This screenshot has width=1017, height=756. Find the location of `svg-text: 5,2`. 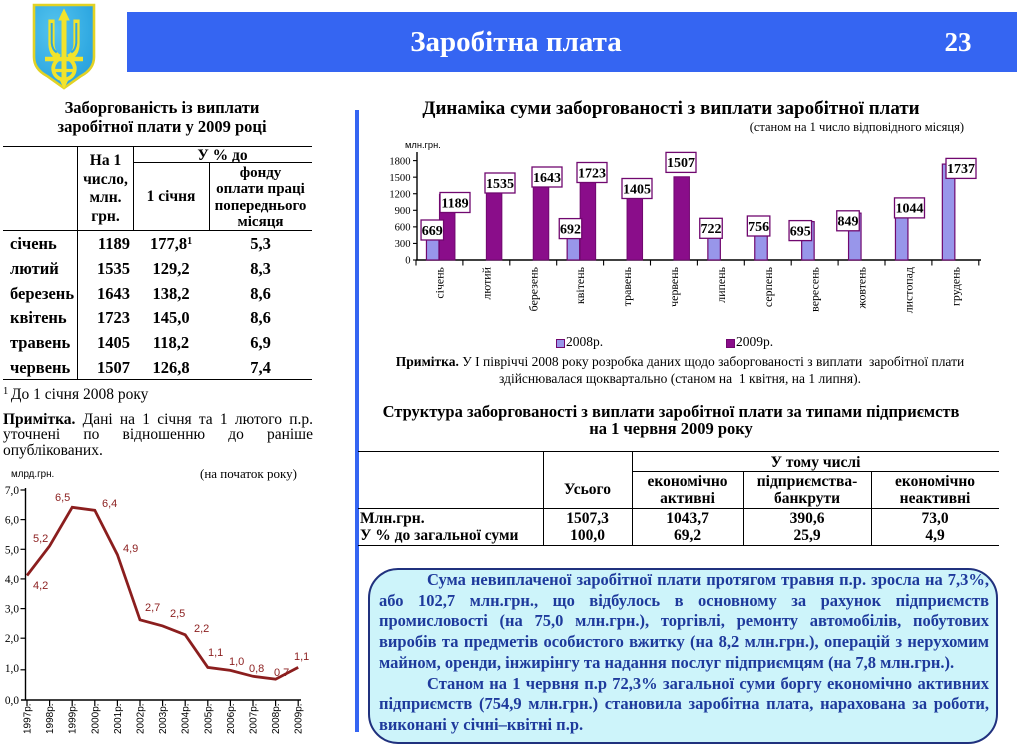

svg-text: 5,2 is located at coordinates (40, 539).